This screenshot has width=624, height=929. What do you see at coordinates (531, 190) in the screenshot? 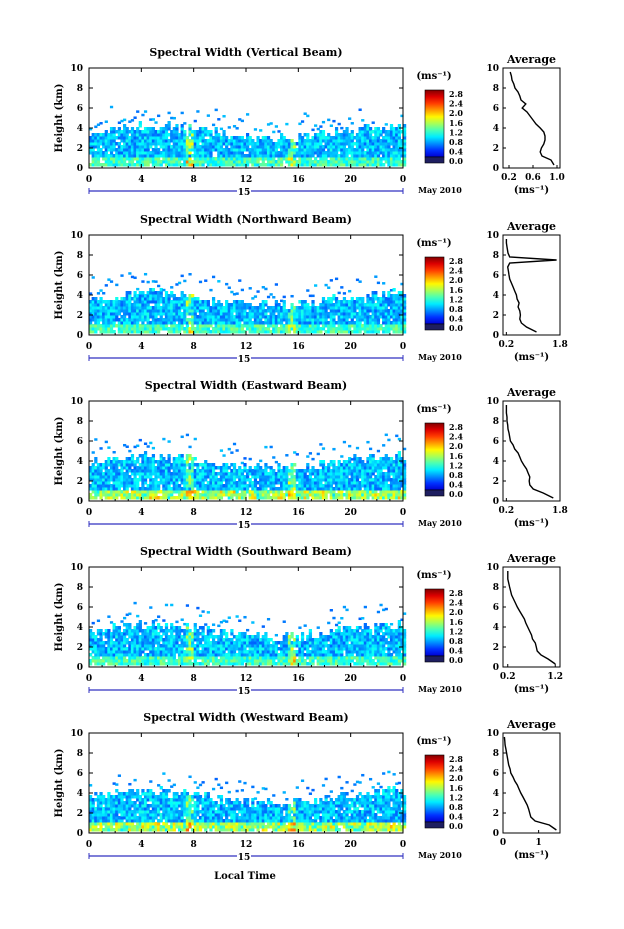
I see `average-unit: (ms⁻¹)` at bounding box center [531, 190].